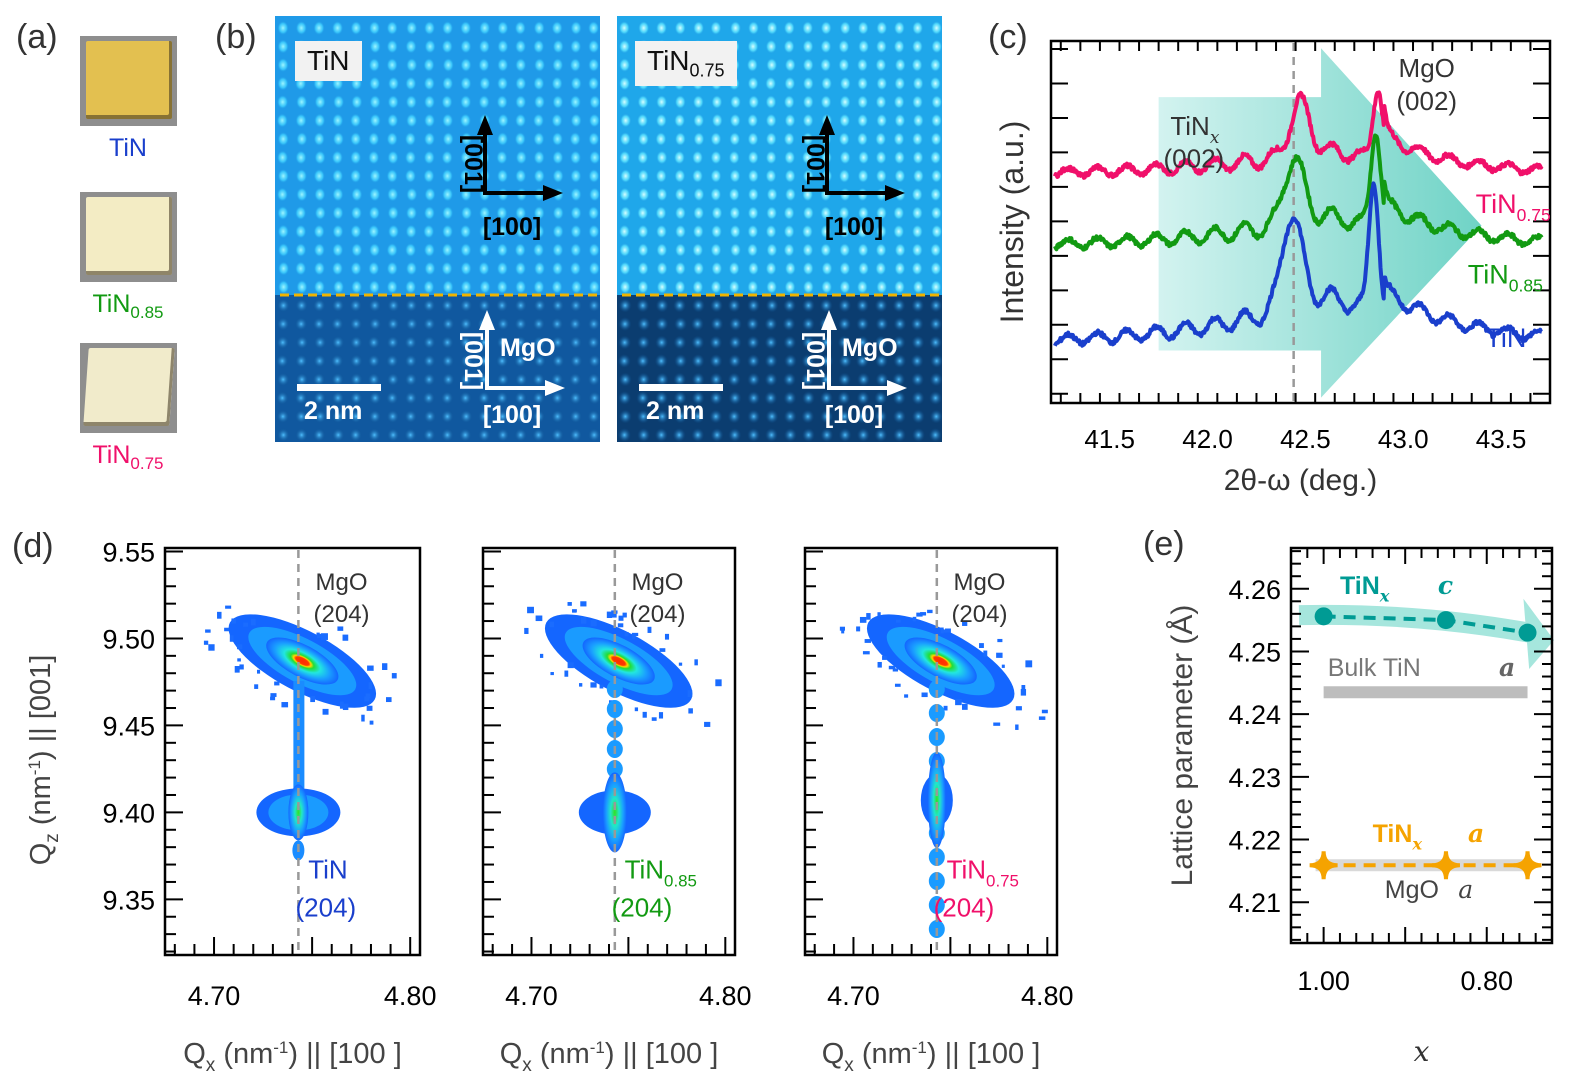  I want to click on series-label-var-a: a, so click(1476, 833).